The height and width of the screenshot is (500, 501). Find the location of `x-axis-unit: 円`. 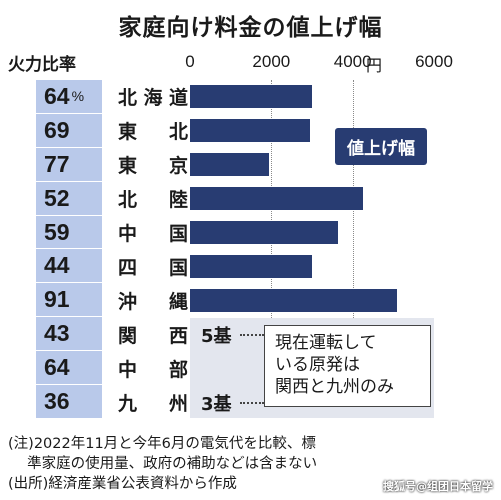

x-axis-unit: 円 is located at coordinates (374, 65).